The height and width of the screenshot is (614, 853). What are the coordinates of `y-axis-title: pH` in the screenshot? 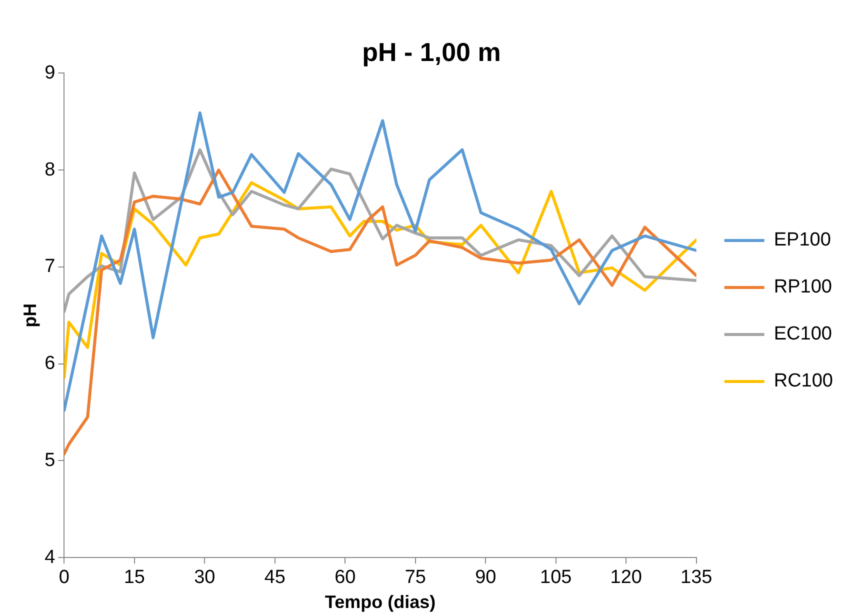 It's located at (30, 315).